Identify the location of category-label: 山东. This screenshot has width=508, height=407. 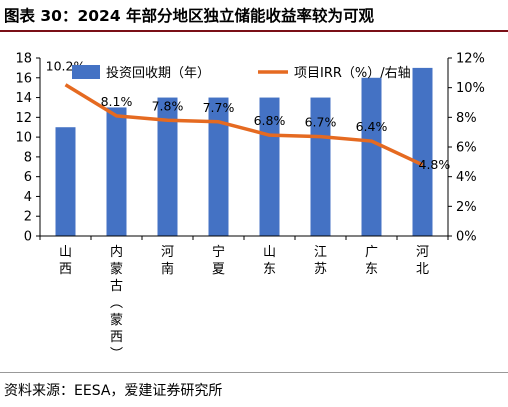
(269, 261).